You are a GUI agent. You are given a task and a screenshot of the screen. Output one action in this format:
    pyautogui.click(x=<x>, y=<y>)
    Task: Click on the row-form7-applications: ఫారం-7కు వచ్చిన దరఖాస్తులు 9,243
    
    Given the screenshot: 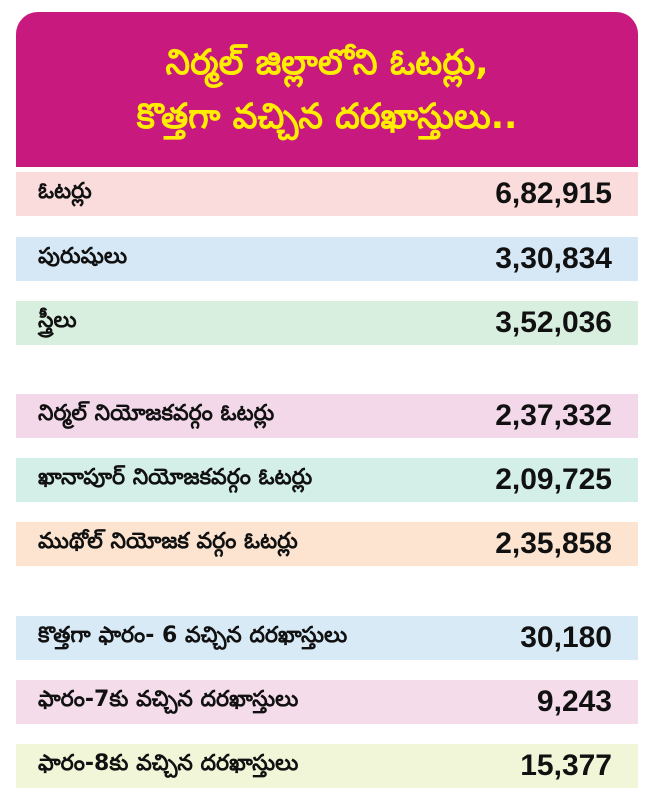 What is the action you would take?
    pyautogui.click(x=327, y=702)
    